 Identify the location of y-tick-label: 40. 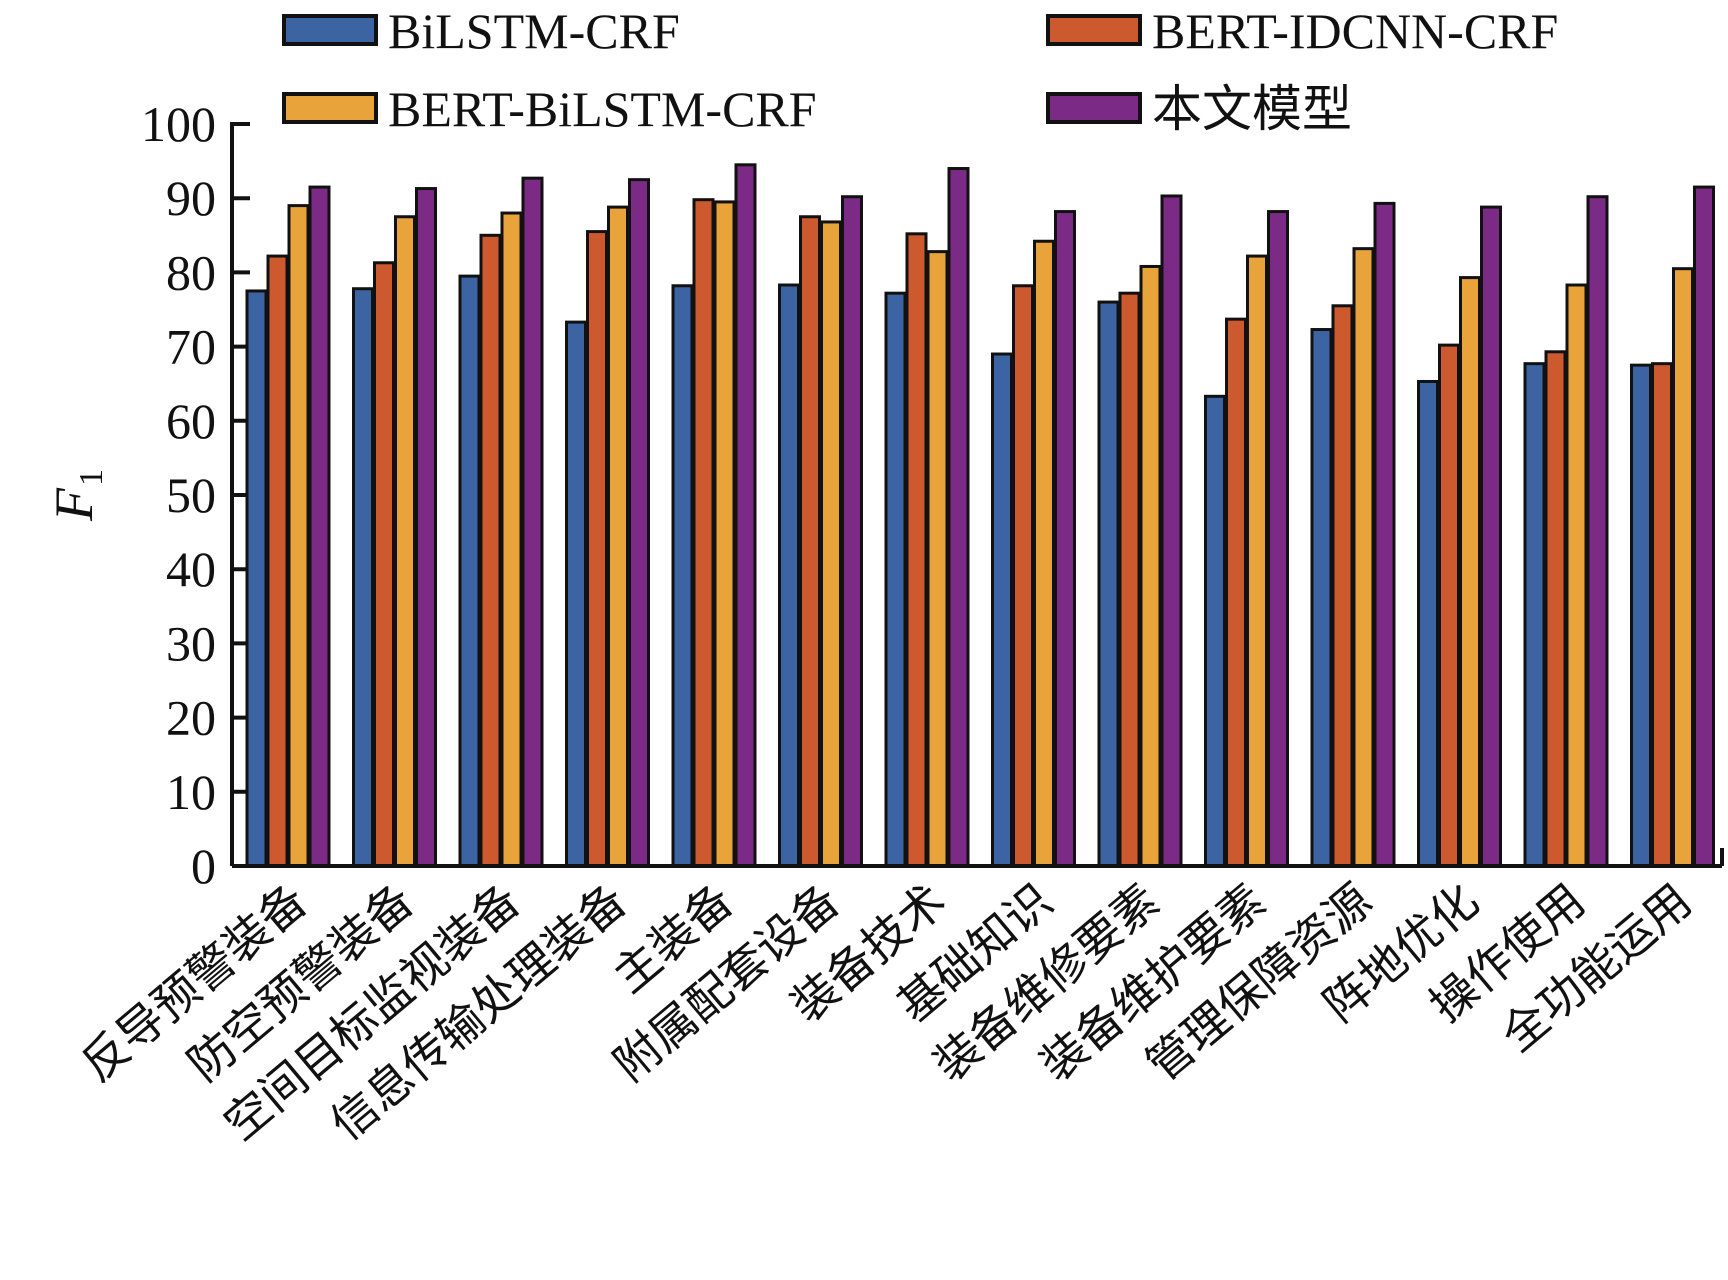
(191, 569).